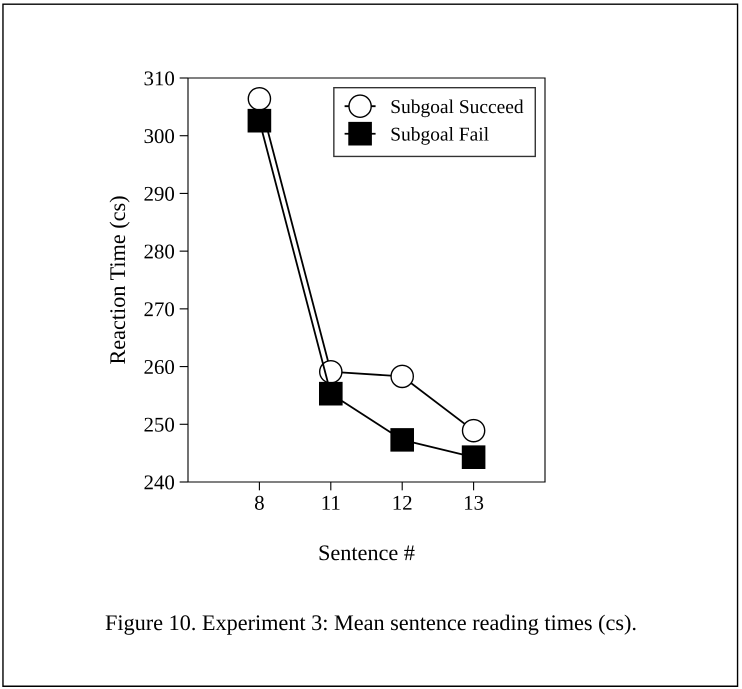  I want to click on y-tick-label: 300, so click(159, 136).